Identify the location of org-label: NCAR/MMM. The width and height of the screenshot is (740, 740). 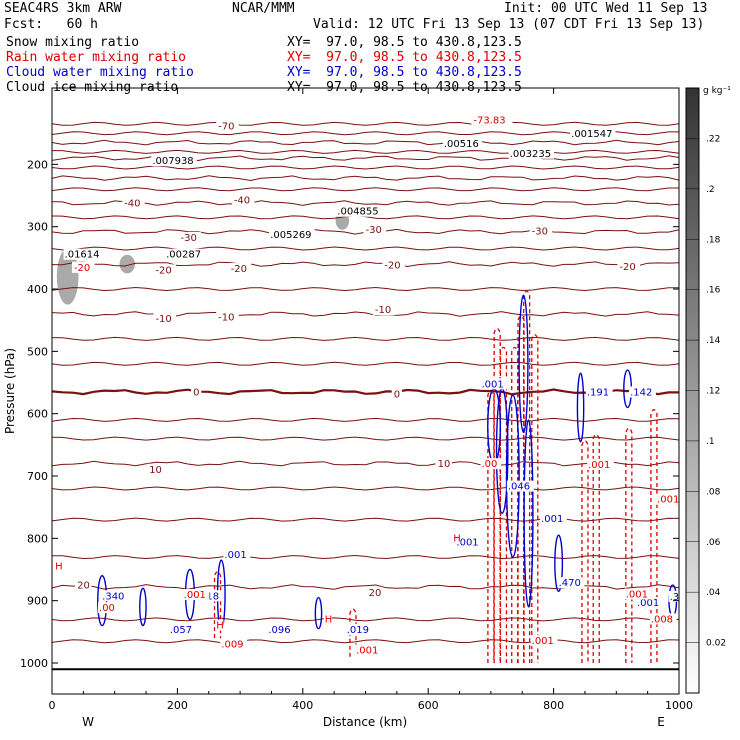
(263, 8).